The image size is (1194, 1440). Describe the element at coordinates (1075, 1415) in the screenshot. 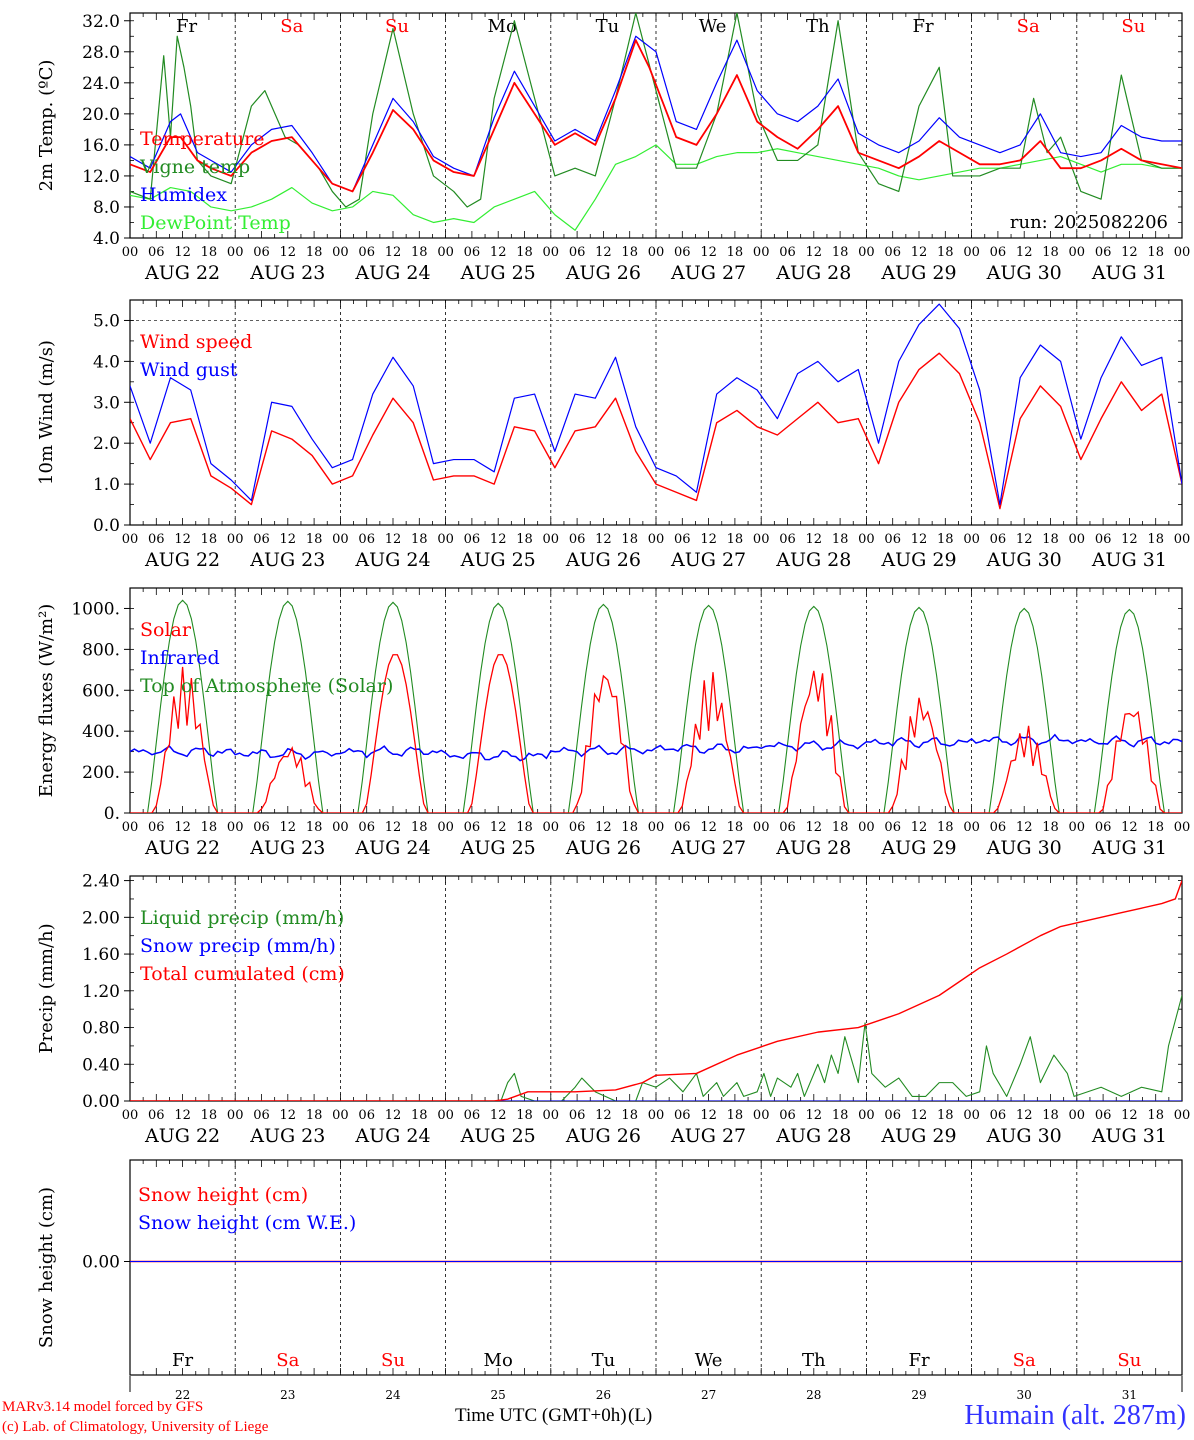

I see `station-name: Humain (alt. 287m)` at that location.